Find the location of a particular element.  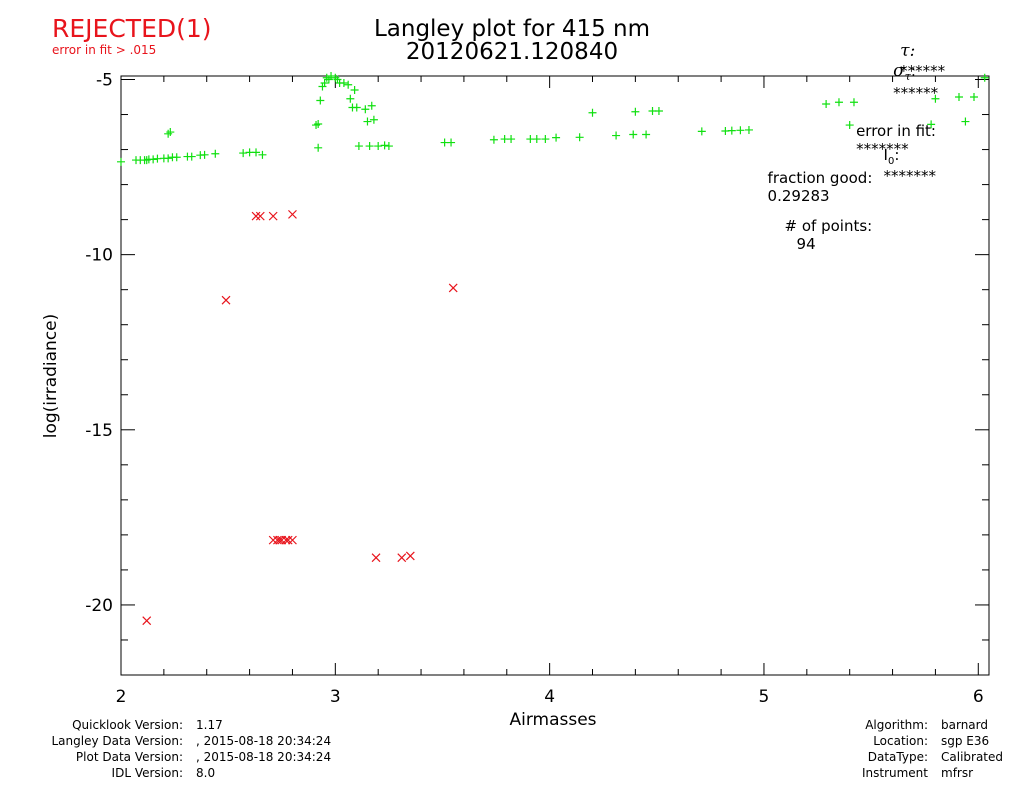

footer-right-value: sgp E36 is located at coordinates (965, 741).